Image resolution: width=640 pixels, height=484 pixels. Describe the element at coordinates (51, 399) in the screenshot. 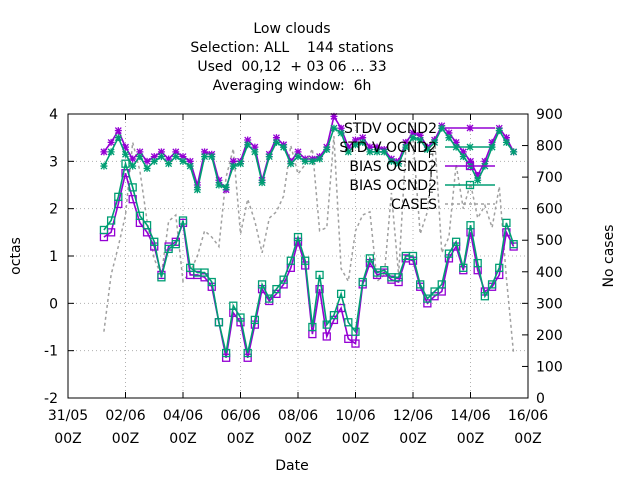

I see `y-tick-label: -2` at that location.